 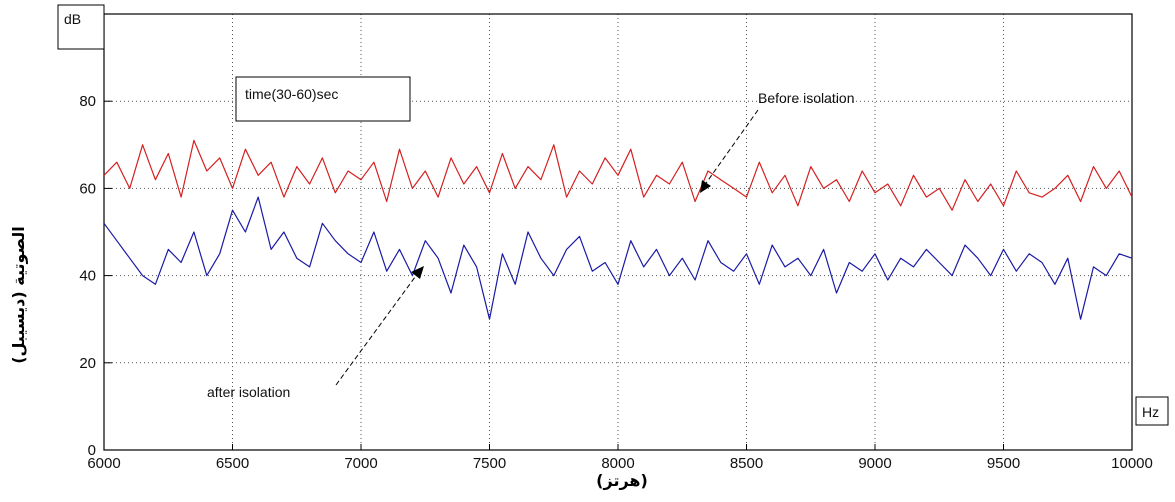 I want to click on x-tick-label: 10000, so click(x=1132, y=463).